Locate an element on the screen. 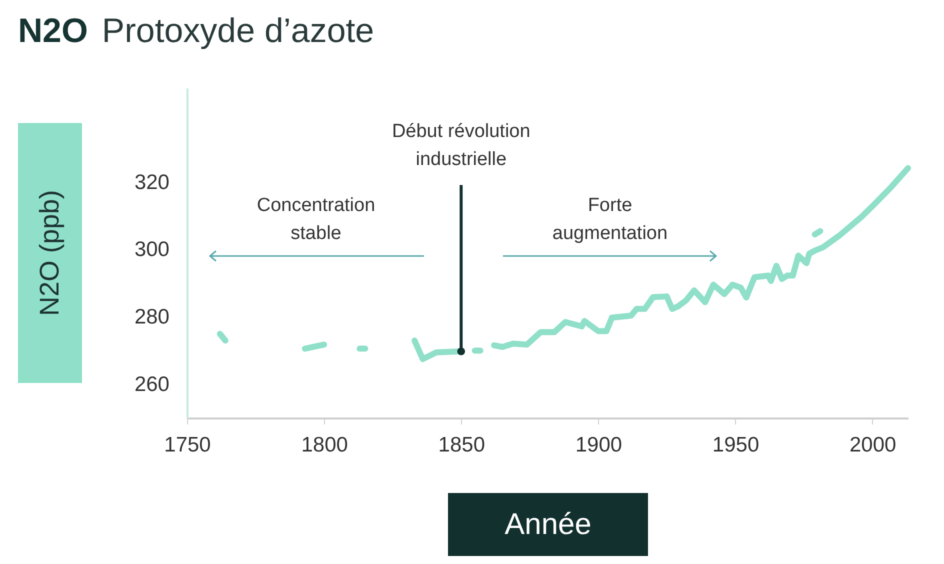  x-tick-label: 1900 is located at coordinates (598, 445).